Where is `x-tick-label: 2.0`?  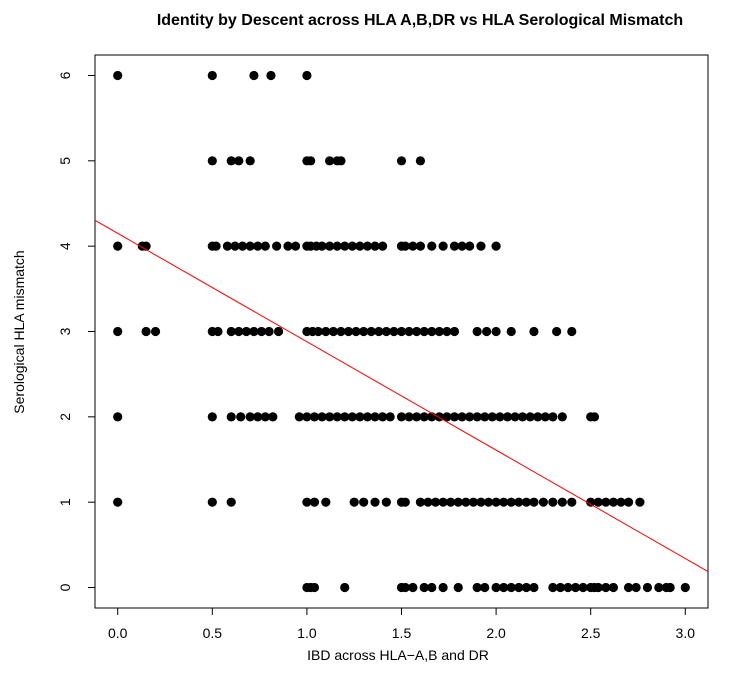
x-tick-label: 2.0 is located at coordinates (496, 633).